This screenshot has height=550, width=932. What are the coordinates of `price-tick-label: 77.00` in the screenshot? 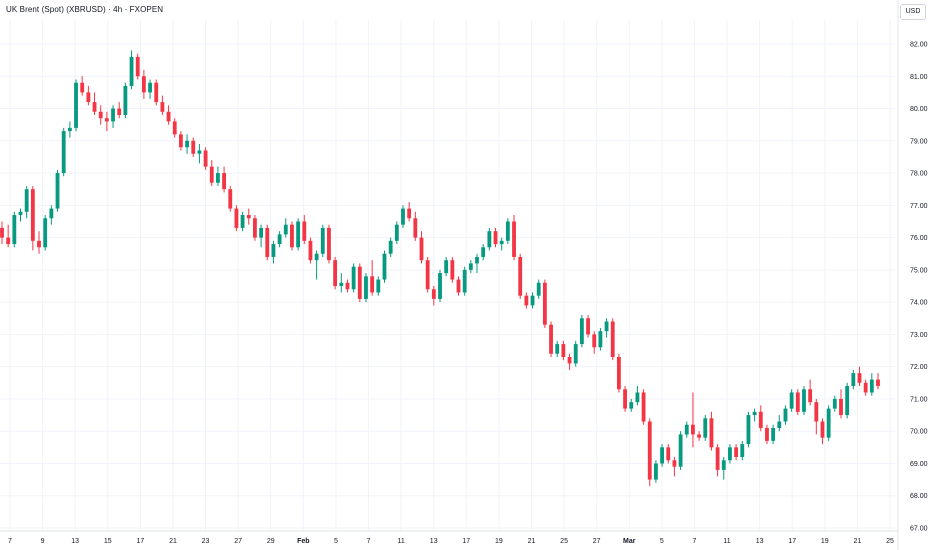 It's located at (919, 206).